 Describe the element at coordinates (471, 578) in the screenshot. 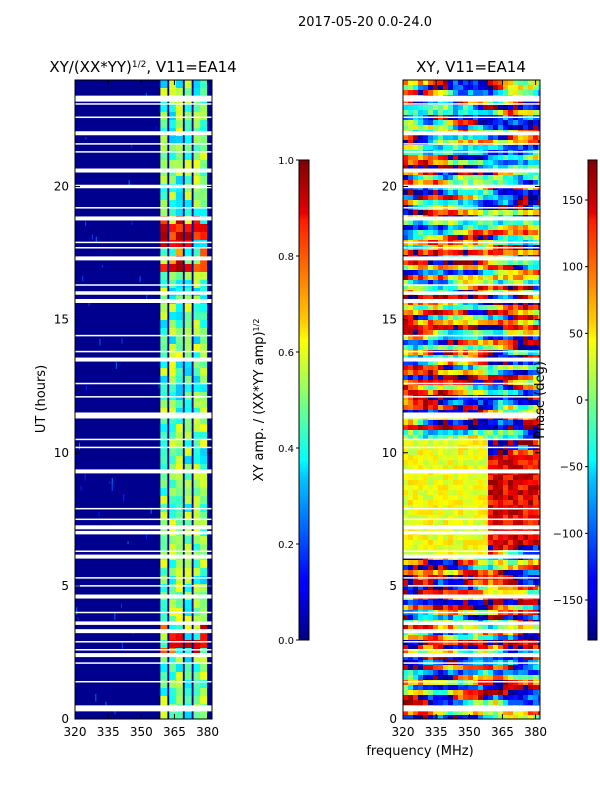

I see `phase-gap` at that location.